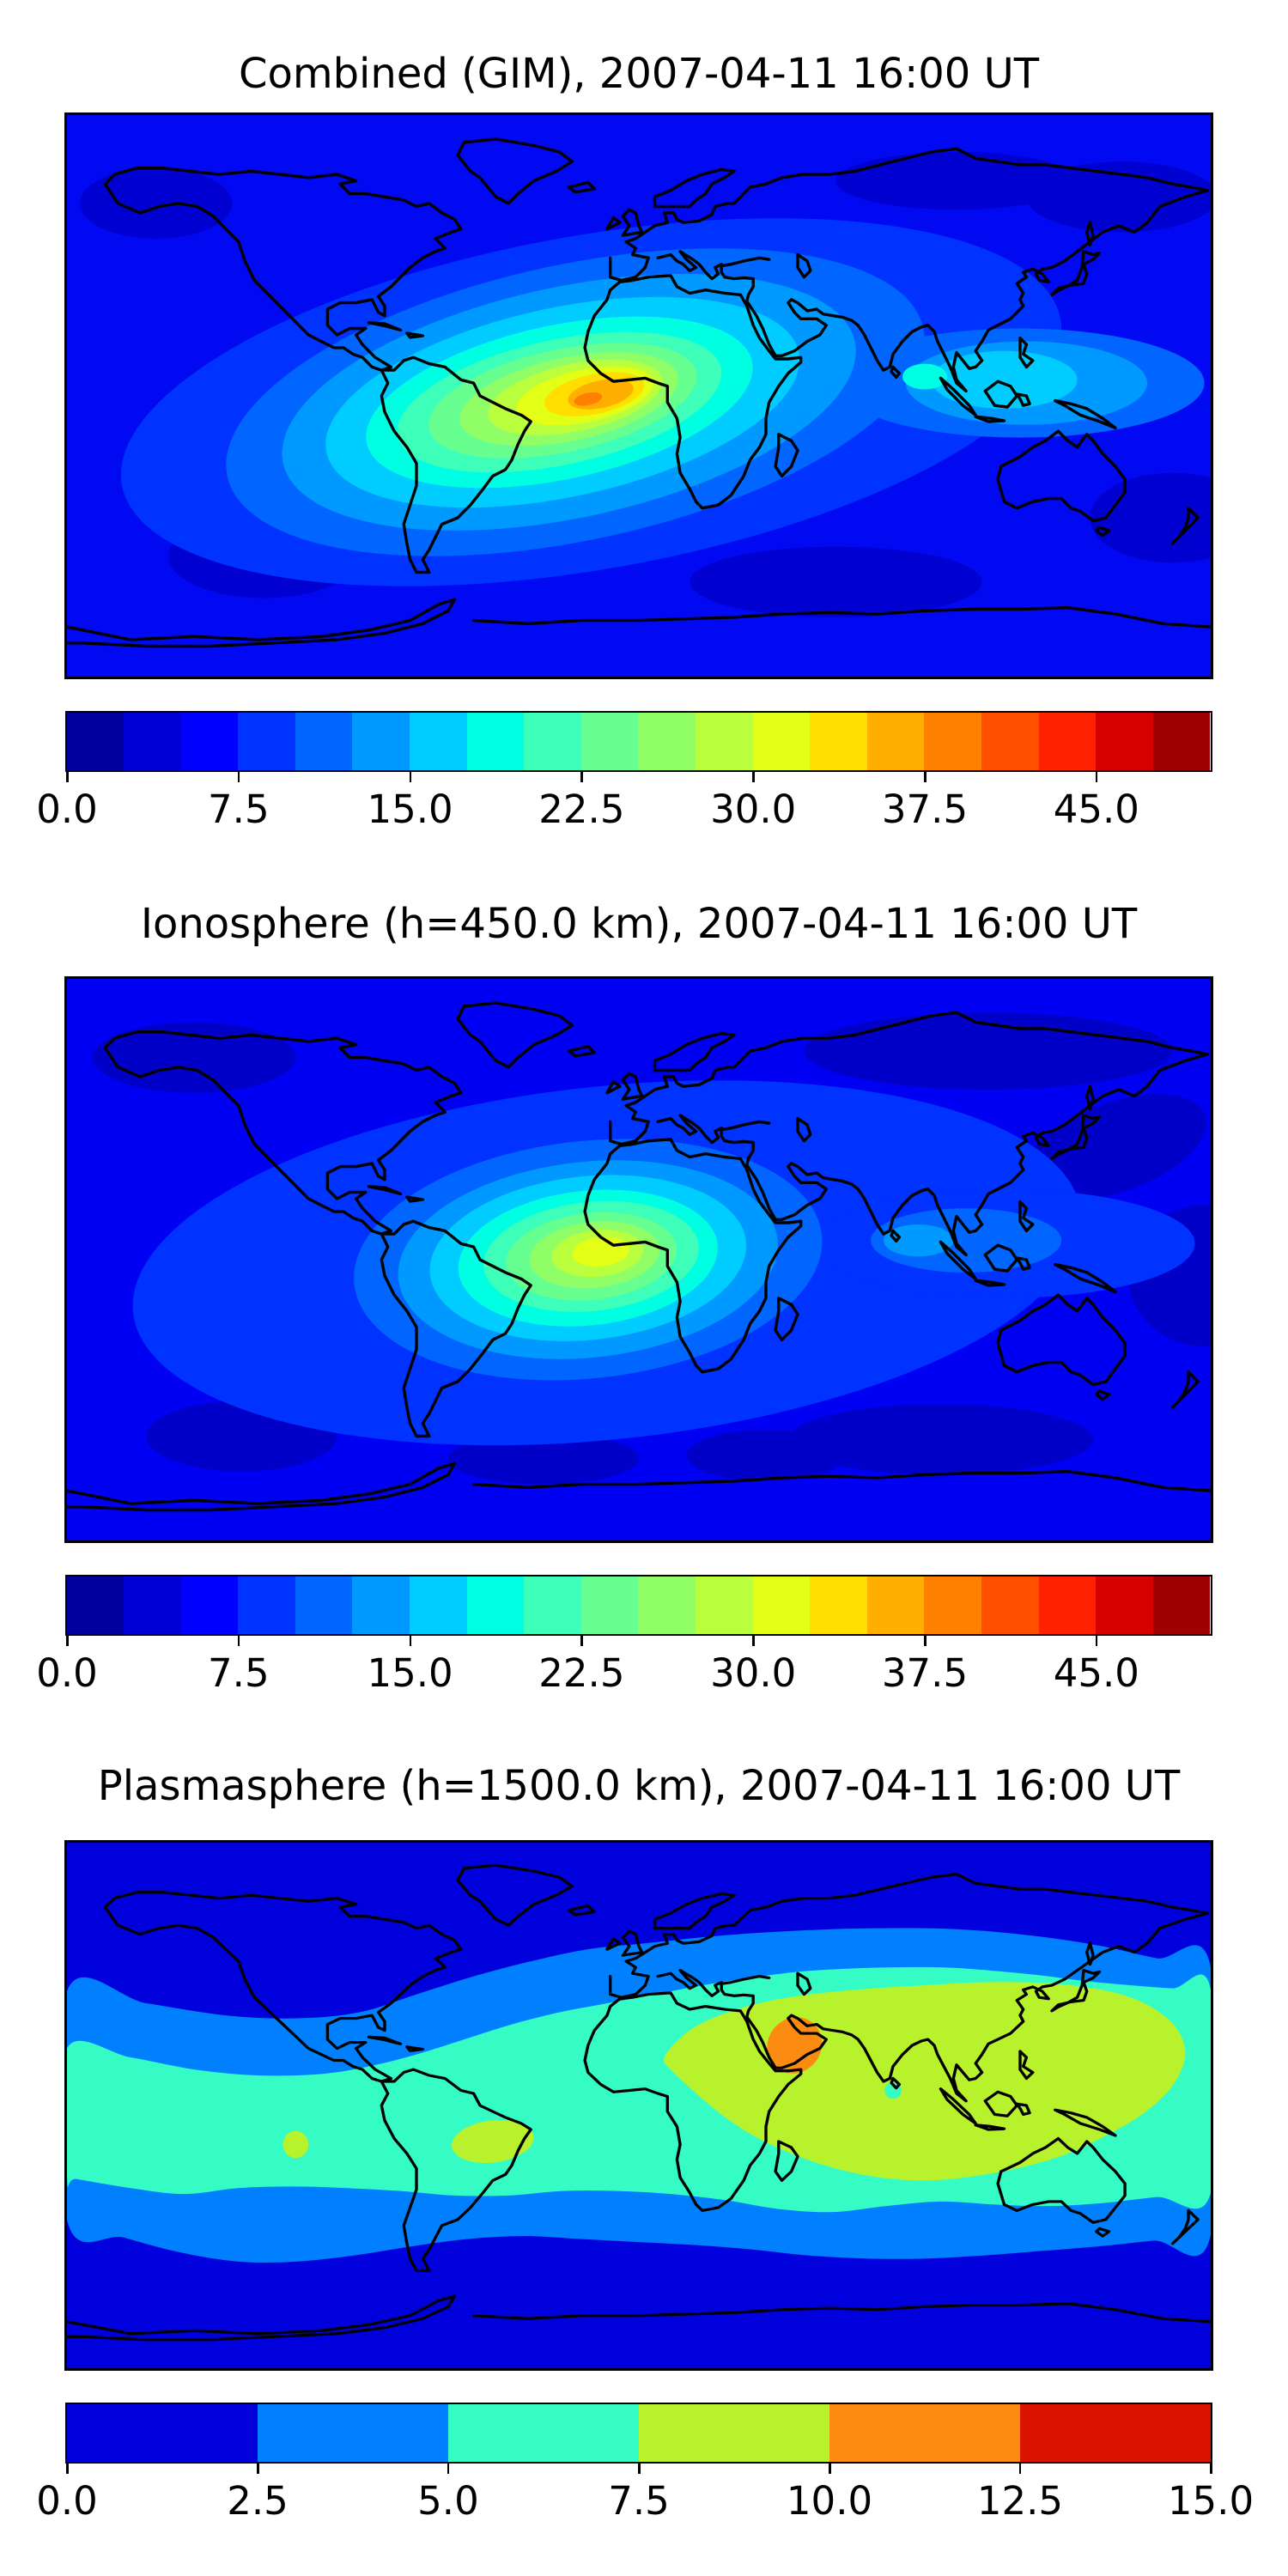 Image resolution: width=1288 pixels, height=2576 pixels. I want to click on colorbar-tick-label: 10.0, so click(830, 2501).